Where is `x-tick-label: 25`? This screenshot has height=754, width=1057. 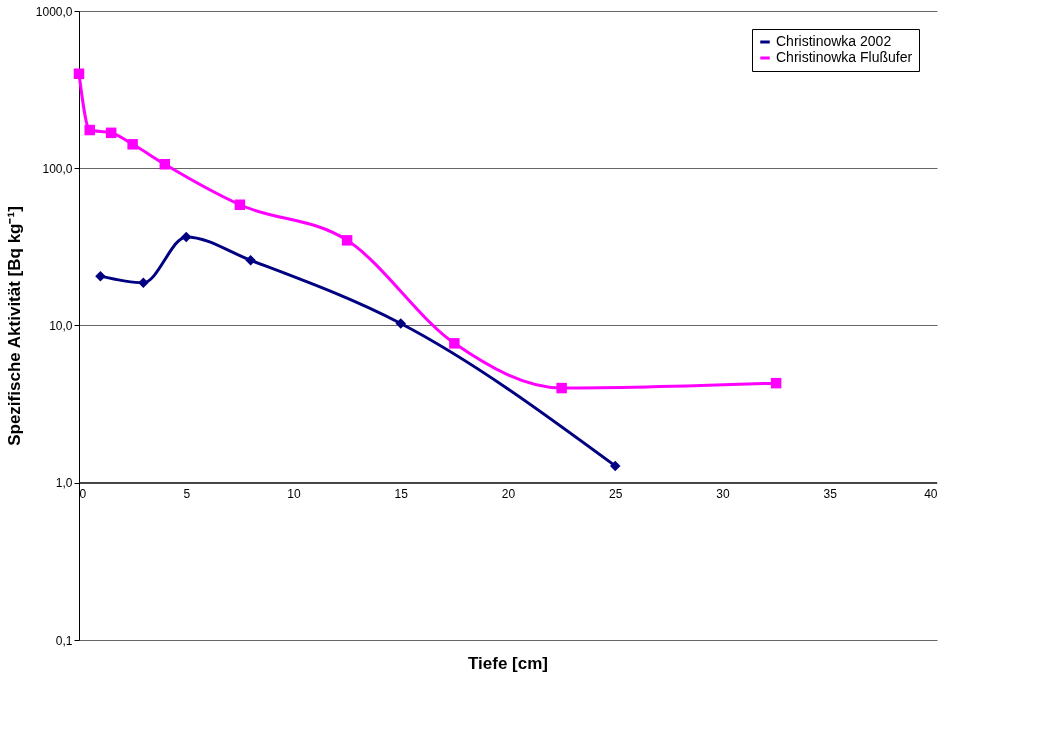
x-tick-label: 25 is located at coordinates (616, 494).